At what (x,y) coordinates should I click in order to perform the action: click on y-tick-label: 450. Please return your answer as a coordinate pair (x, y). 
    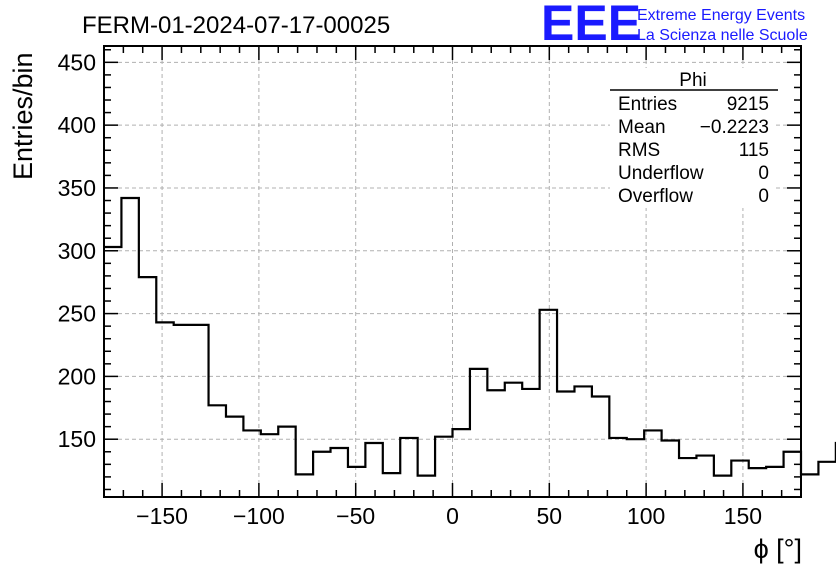
    Looking at the image, I should click on (77, 62).